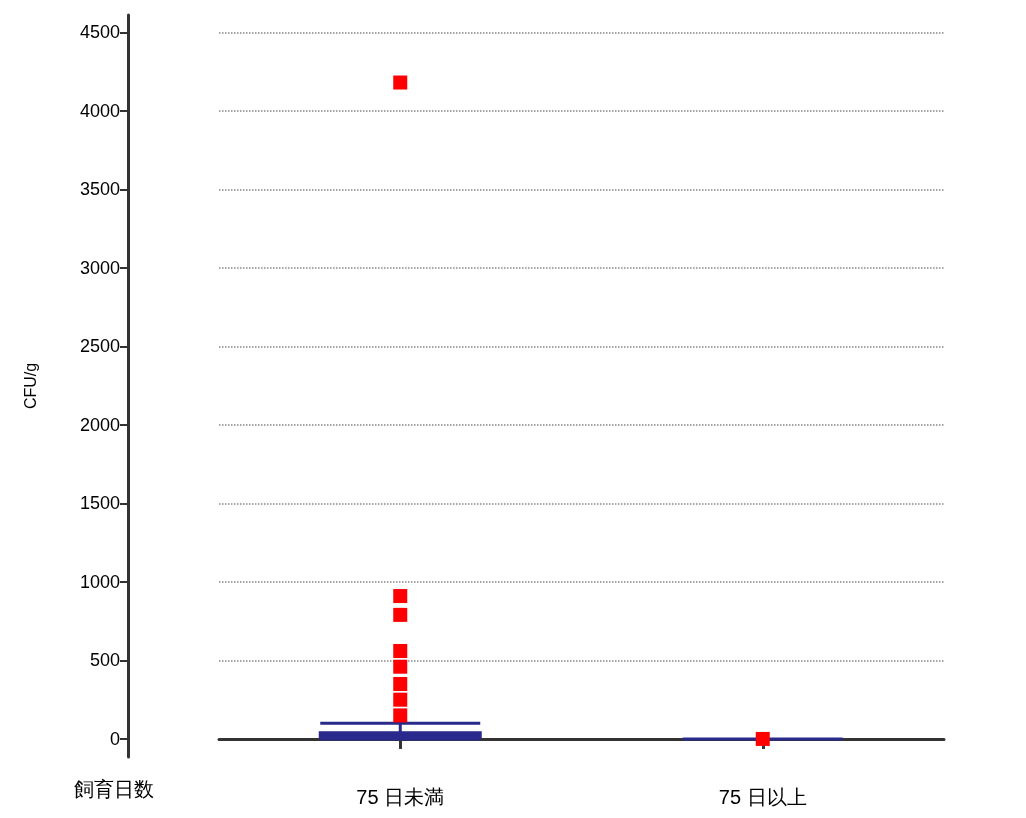 The width and height of the screenshot is (1026, 818). I want to click on y-axis-title: CFU/g, so click(30, 386).